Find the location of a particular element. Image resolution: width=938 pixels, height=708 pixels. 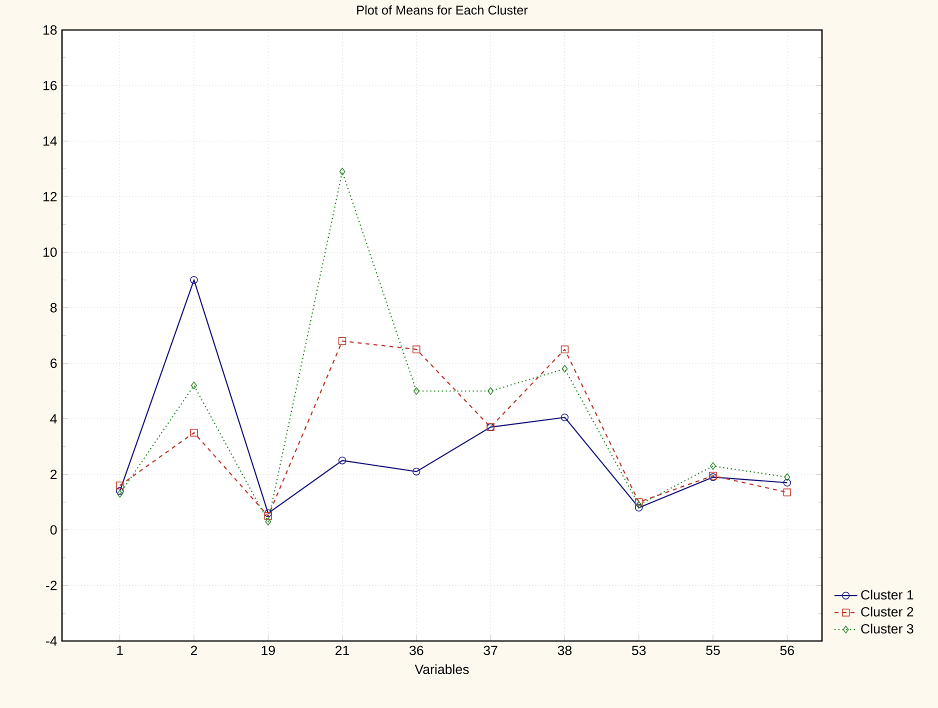

x-tick-label: 56 is located at coordinates (787, 651).